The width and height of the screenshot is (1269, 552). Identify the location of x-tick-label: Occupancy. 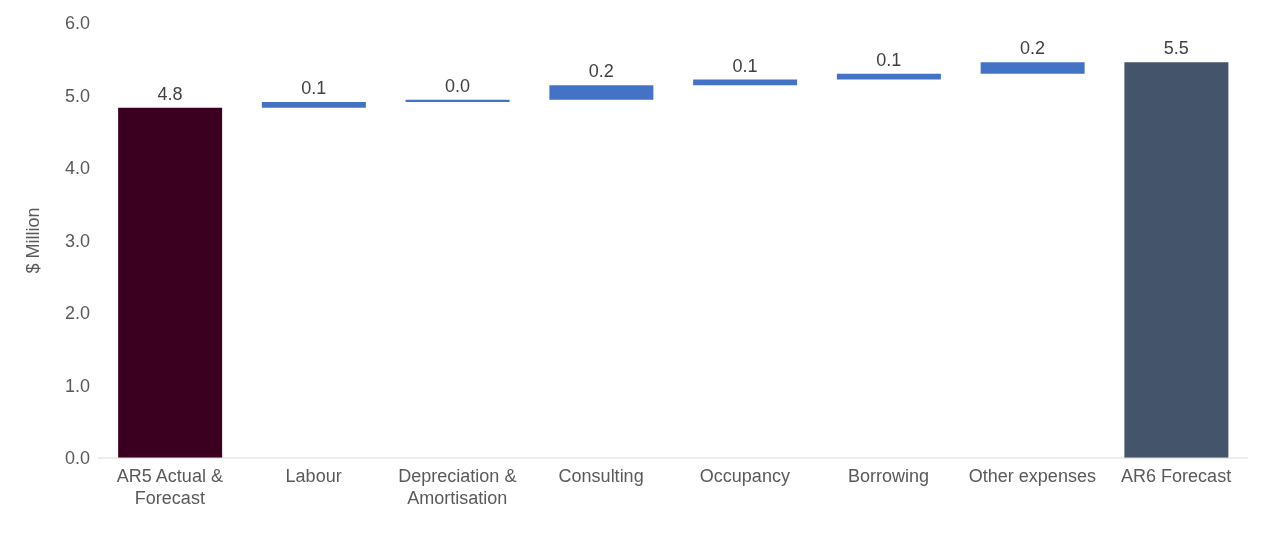
(744, 476).